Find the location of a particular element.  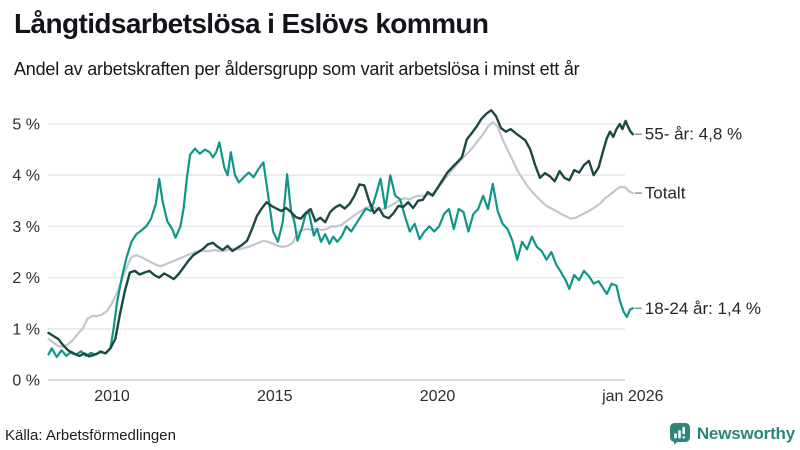

brand-badge: Newsworthy is located at coordinates (732, 433).